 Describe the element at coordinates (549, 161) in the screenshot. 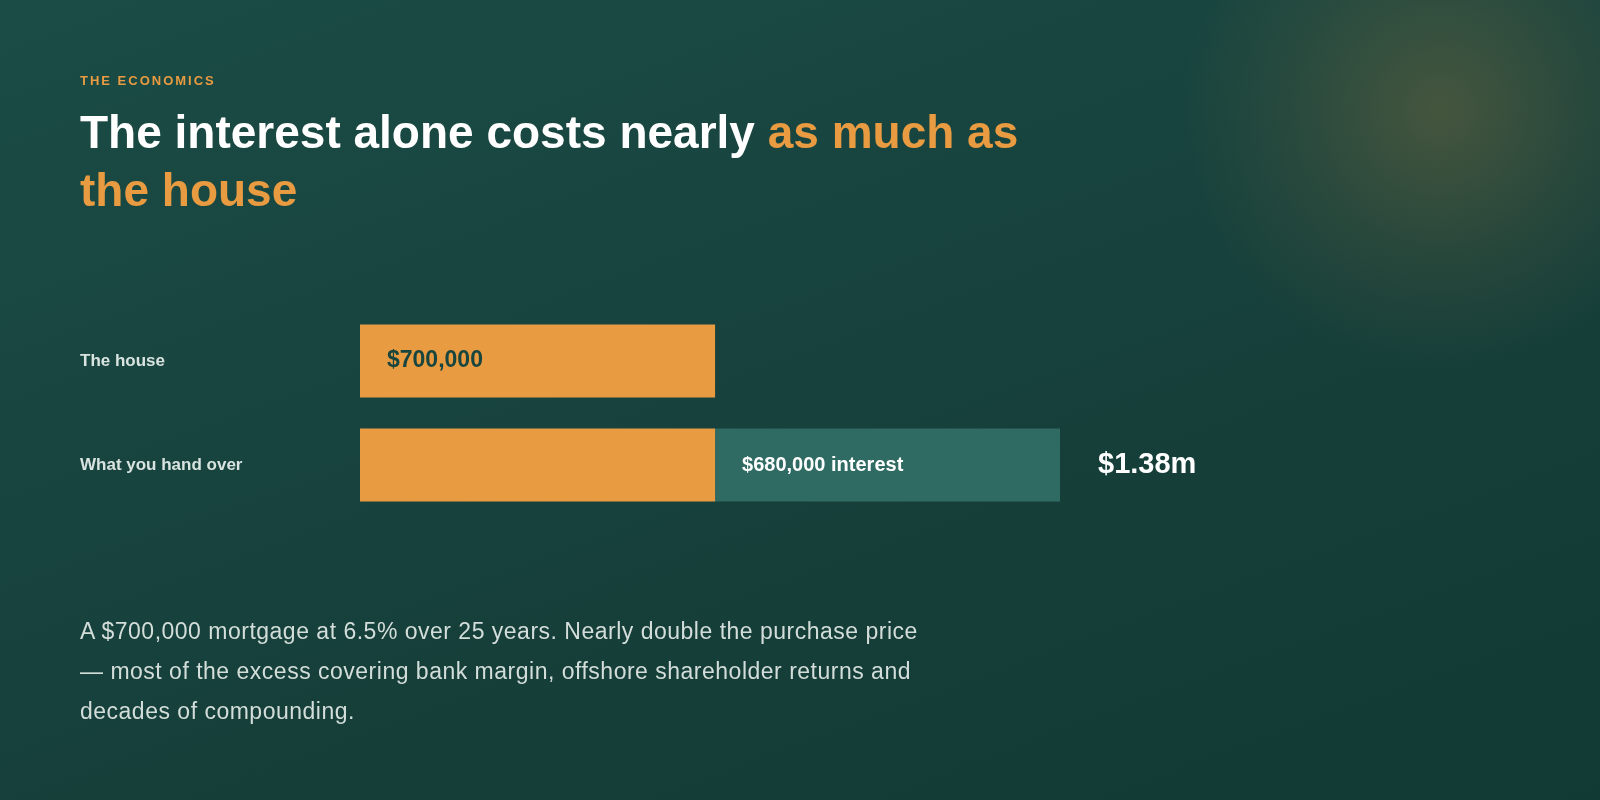

I see `chart-title: The interest alone costs nearly as much as the house` at that location.